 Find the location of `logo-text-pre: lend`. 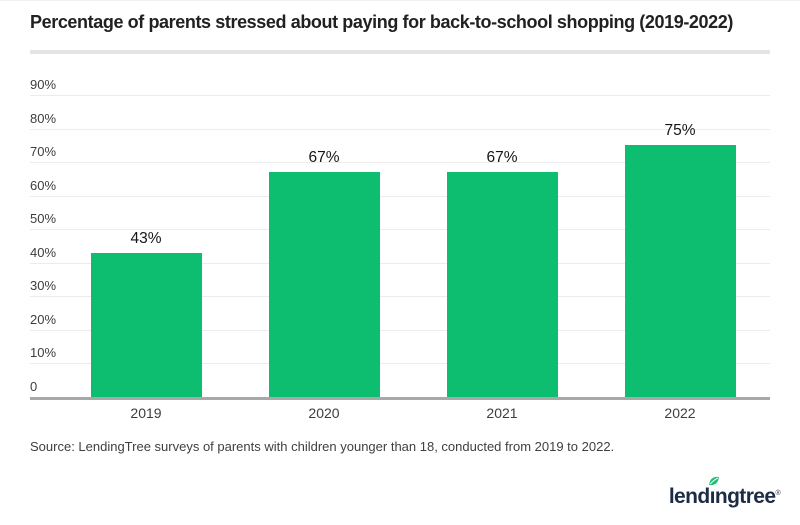

logo-text-pre: lend is located at coordinates (689, 496).